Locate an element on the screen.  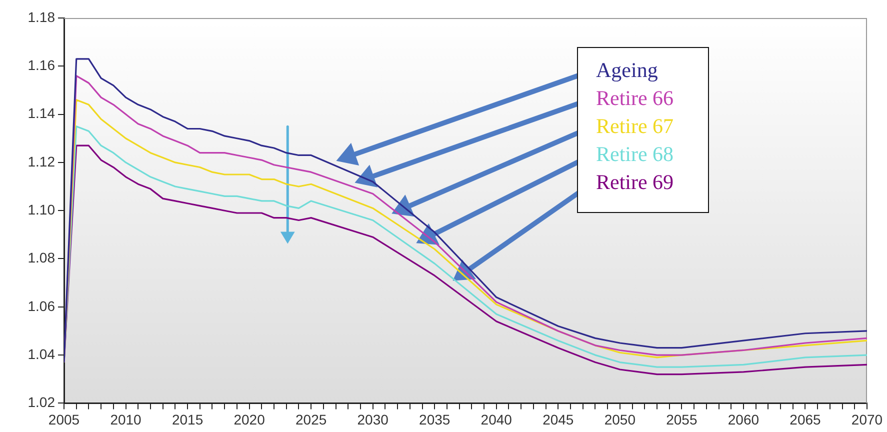
x-tick-label: 2035 is located at coordinates (434, 419).